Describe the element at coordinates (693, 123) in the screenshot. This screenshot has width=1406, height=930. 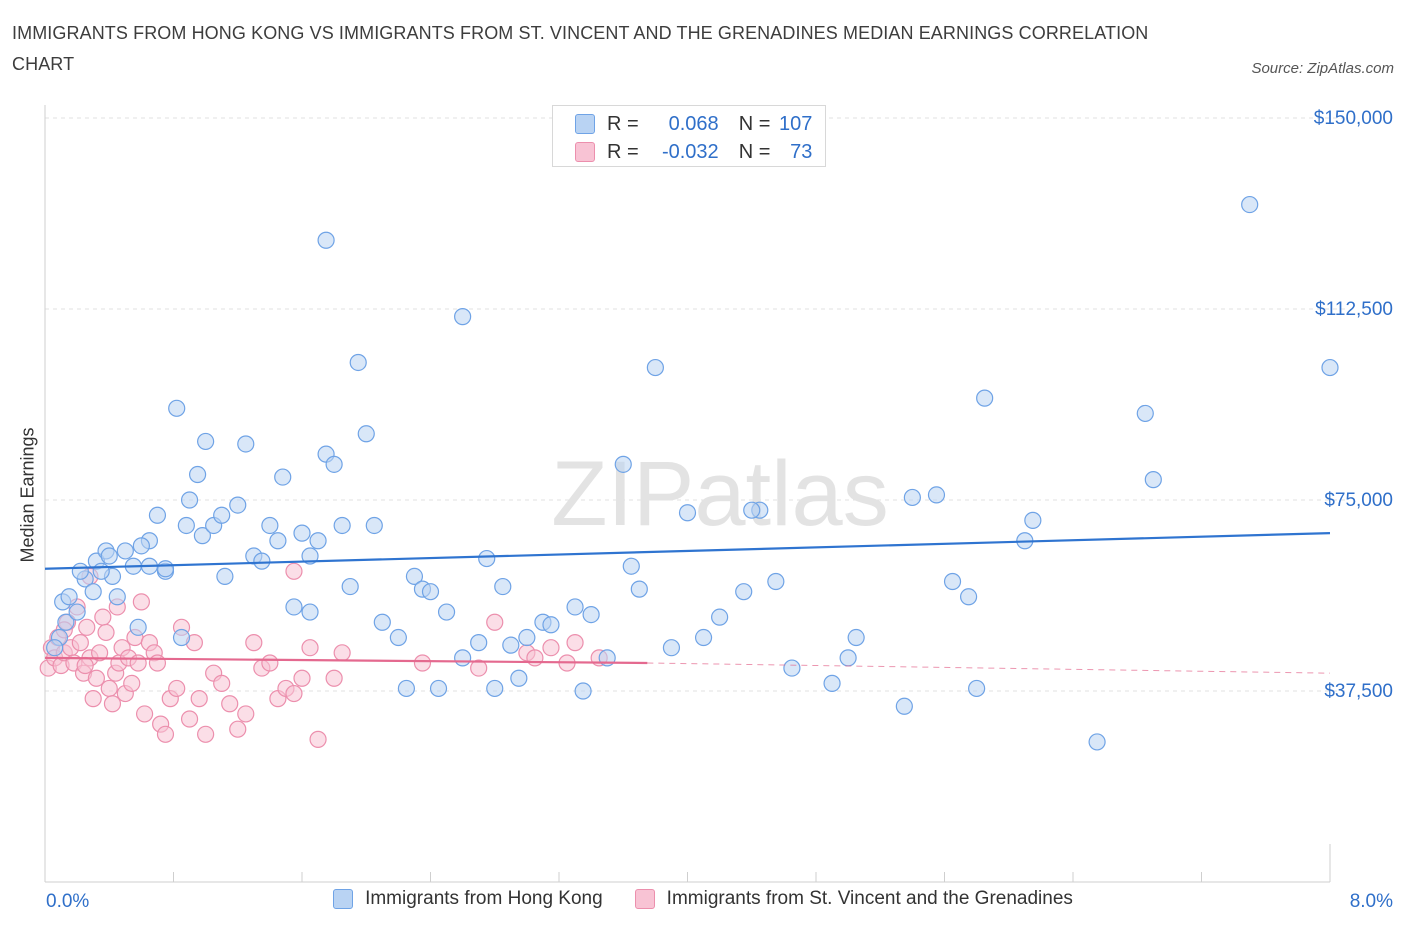
I see `legend-r-value: 0.068` at that location.